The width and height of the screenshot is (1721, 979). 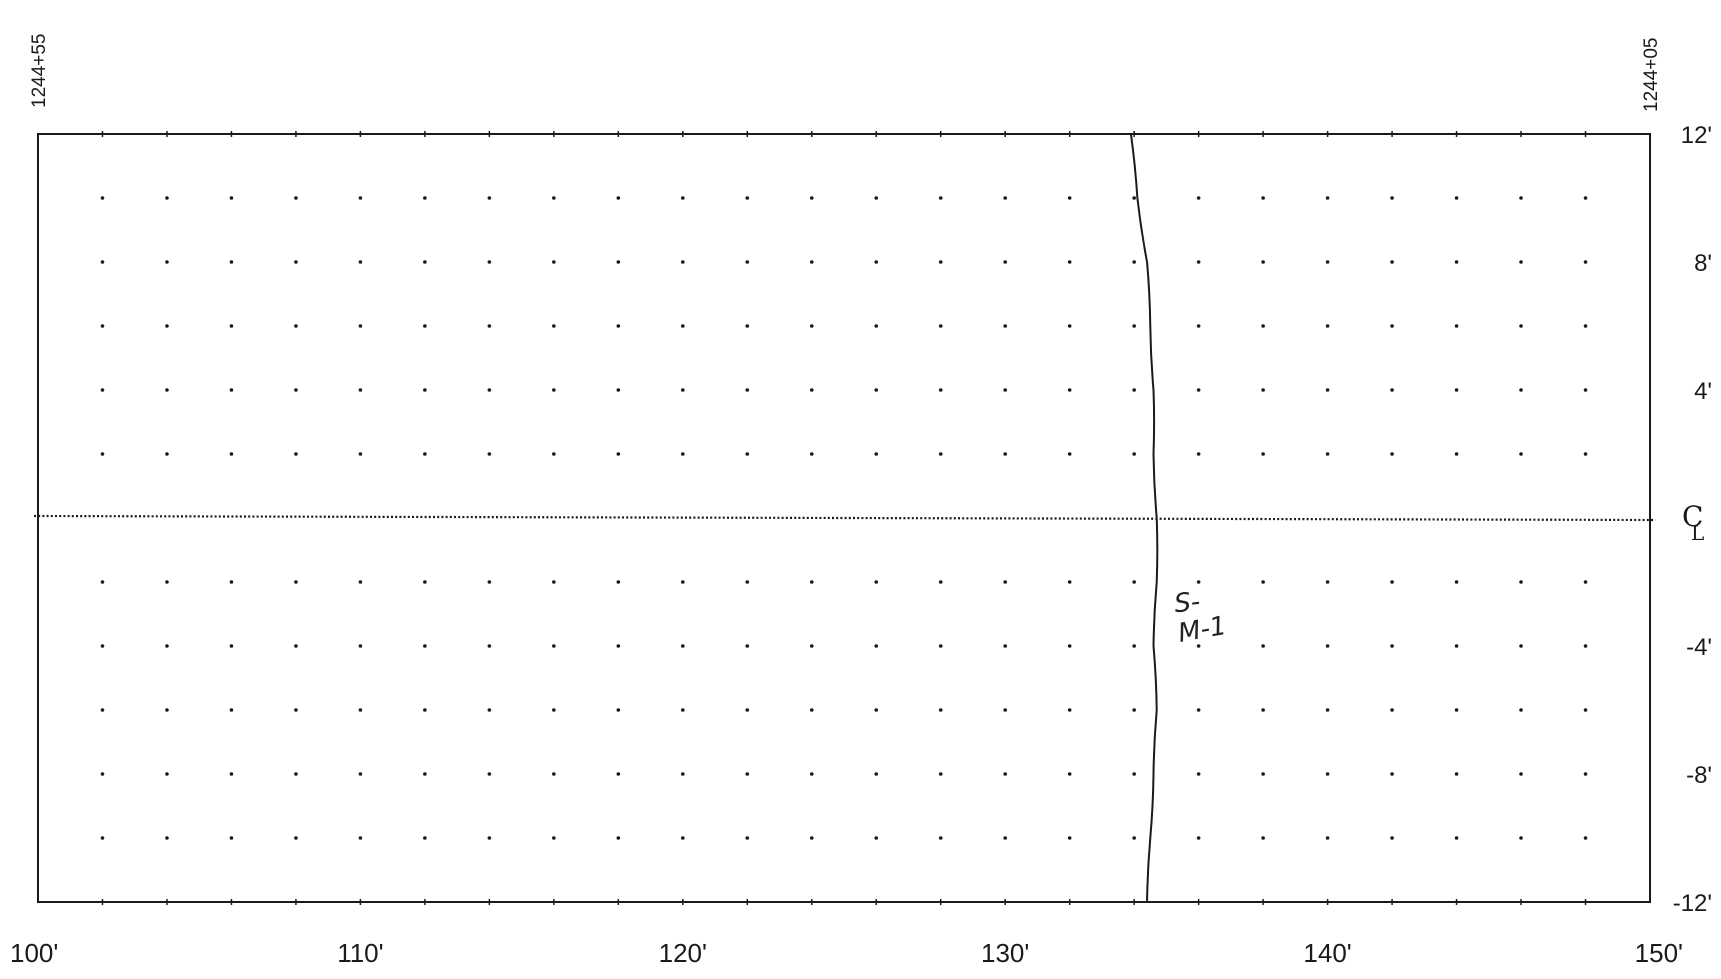 I want to click on x-axis-label: 100', so click(x=34, y=953).